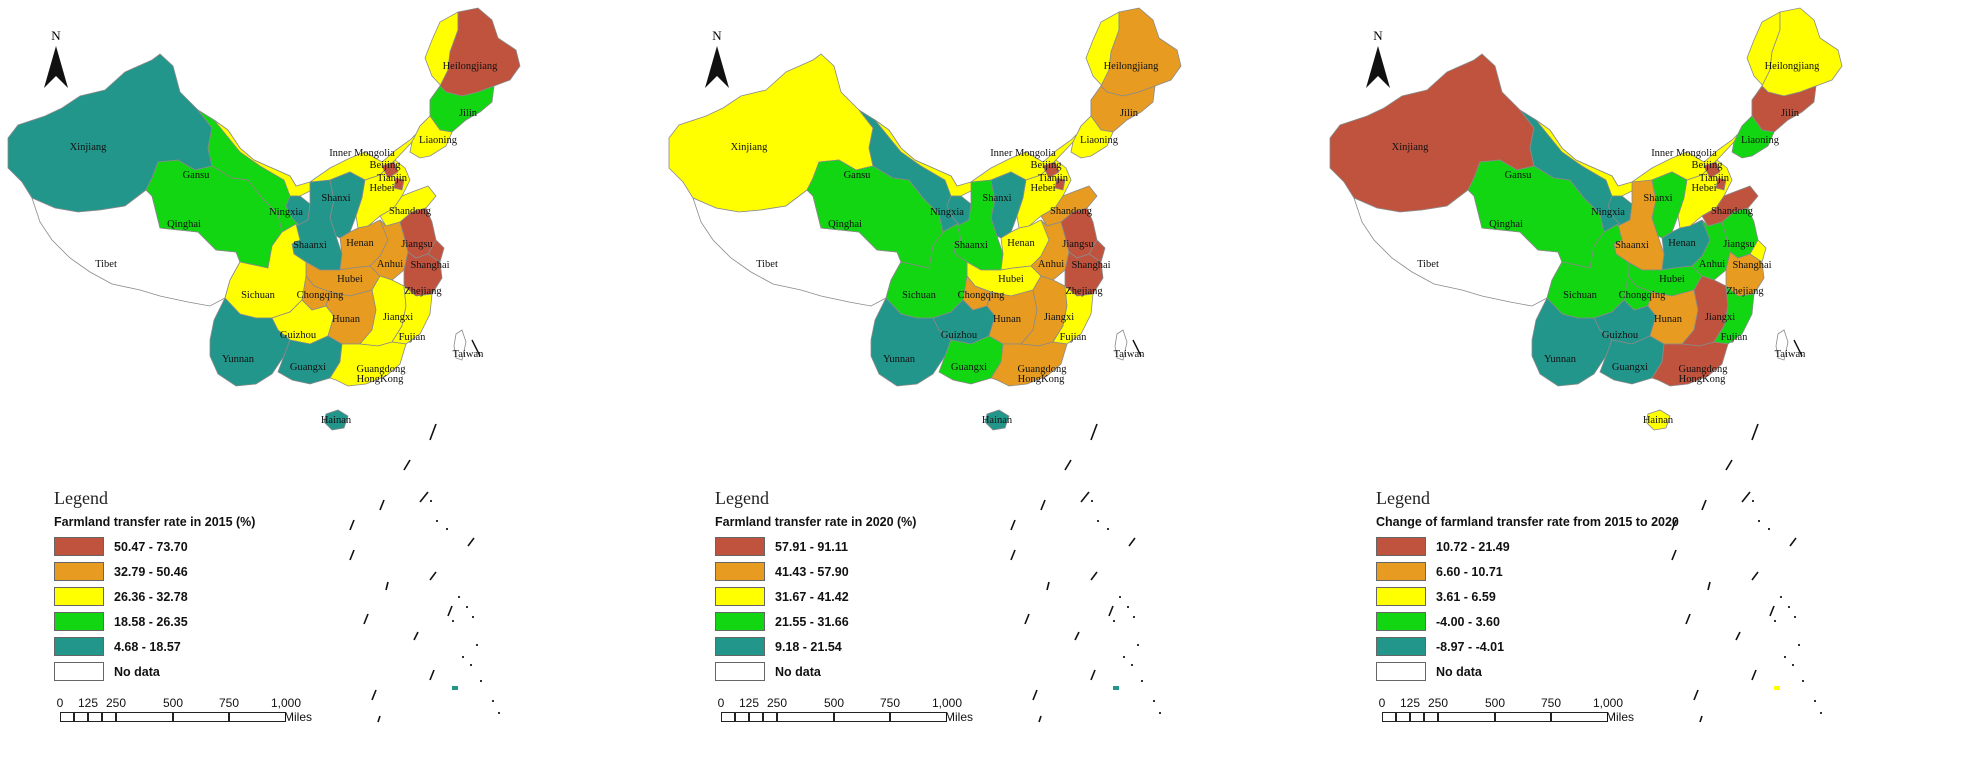  Describe the element at coordinates (811, 546) in the screenshot. I see `legend-label: 57.91 - 91.11` at that location.